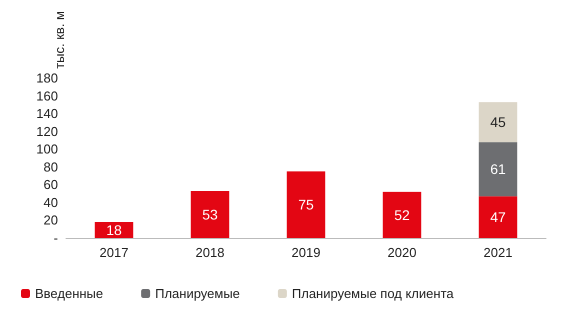 The image size is (569, 321). Describe the element at coordinates (47, 96) in the screenshot. I see `y-tick-label: 160` at that location.